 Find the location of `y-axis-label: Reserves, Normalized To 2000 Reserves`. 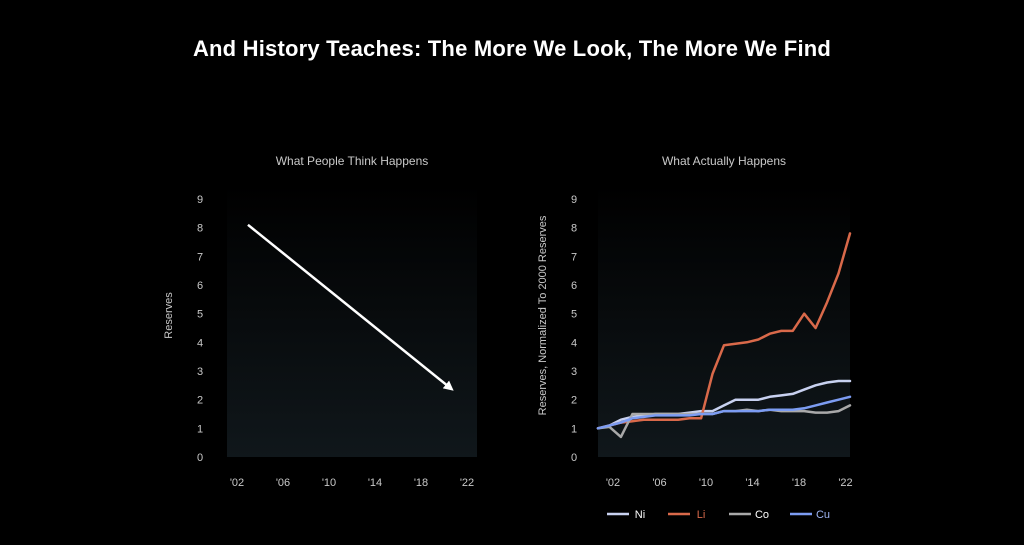

y-axis-label: Reserves, Normalized To 2000 Reserves is located at coordinates (543, 315).